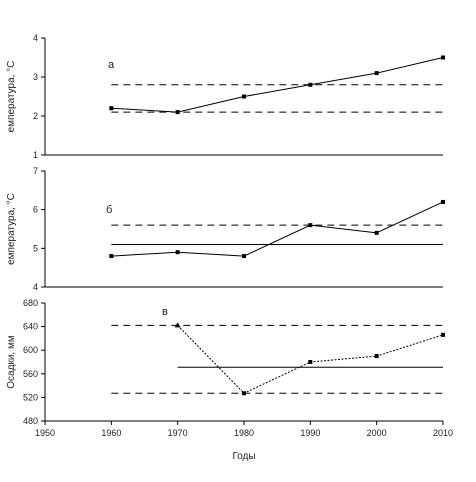  What do you see at coordinates (35, 116) in the screenshot?
I see `y-tick-label: 2` at bounding box center [35, 116].